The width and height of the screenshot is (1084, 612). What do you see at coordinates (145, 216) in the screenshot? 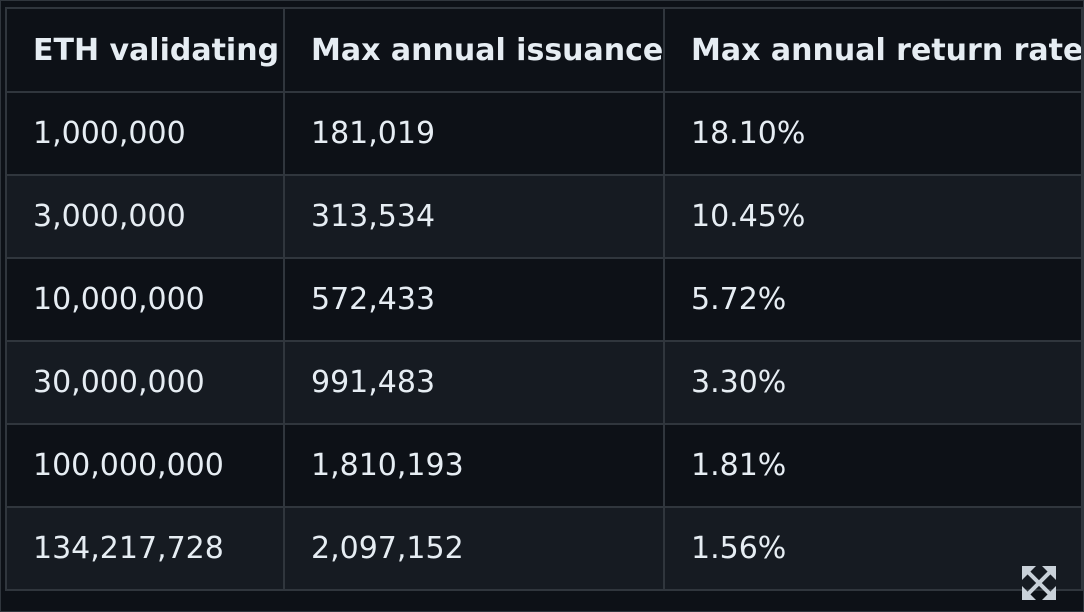
I see `cell-eth-validating: 3,000,000` at bounding box center [145, 216].